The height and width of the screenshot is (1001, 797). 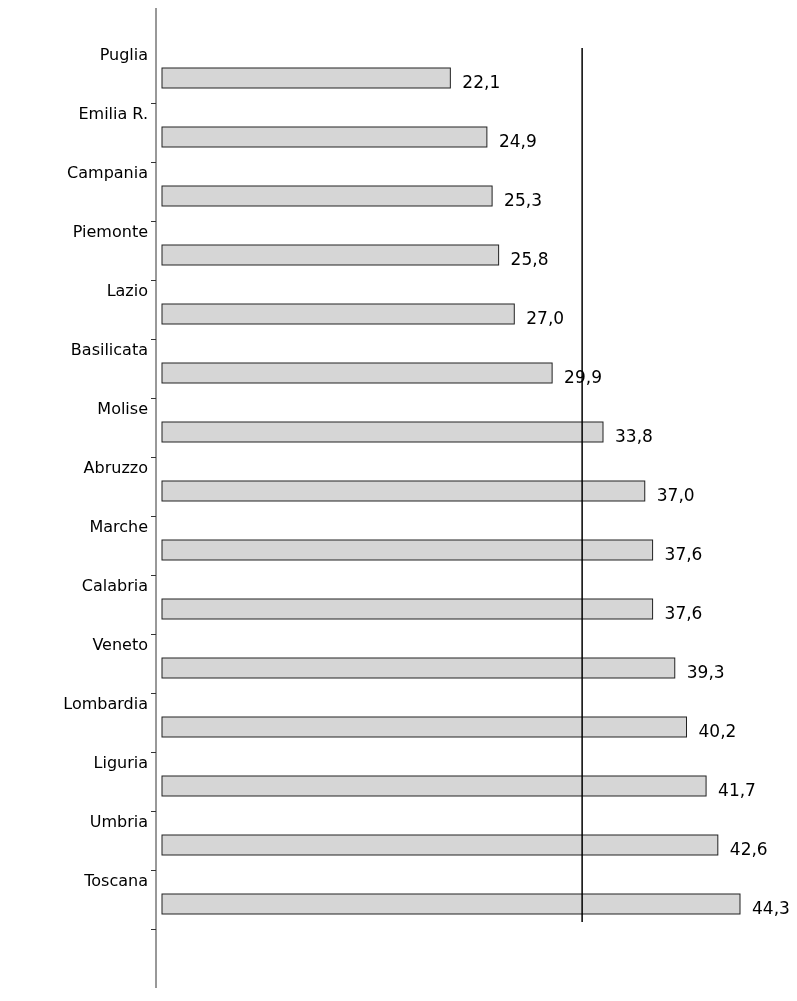 I want to click on data-label: 27,0, so click(x=545, y=318).